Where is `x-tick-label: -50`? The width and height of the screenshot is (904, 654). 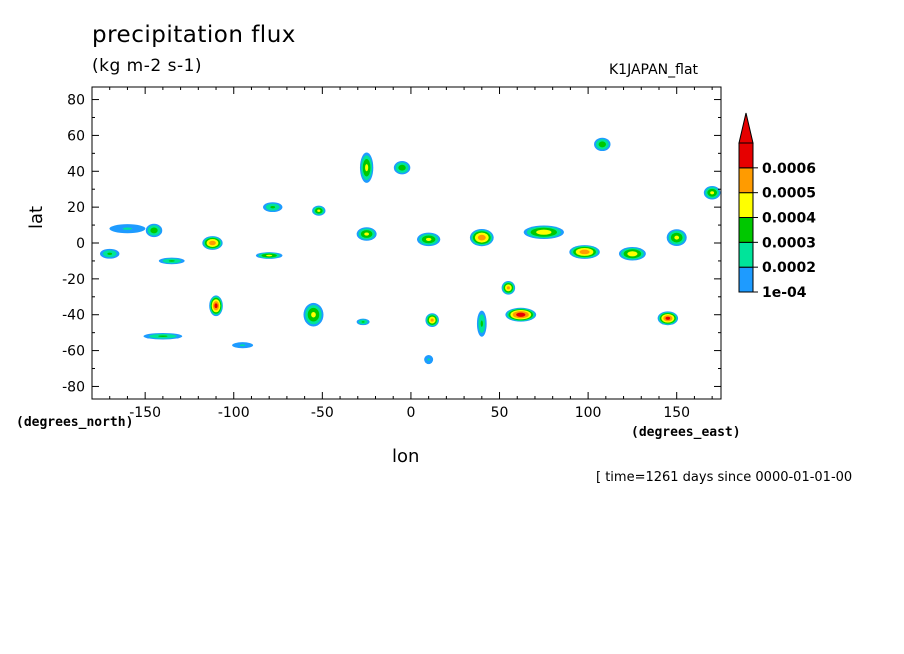 x-tick-label: -50 is located at coordinates (322, 413).